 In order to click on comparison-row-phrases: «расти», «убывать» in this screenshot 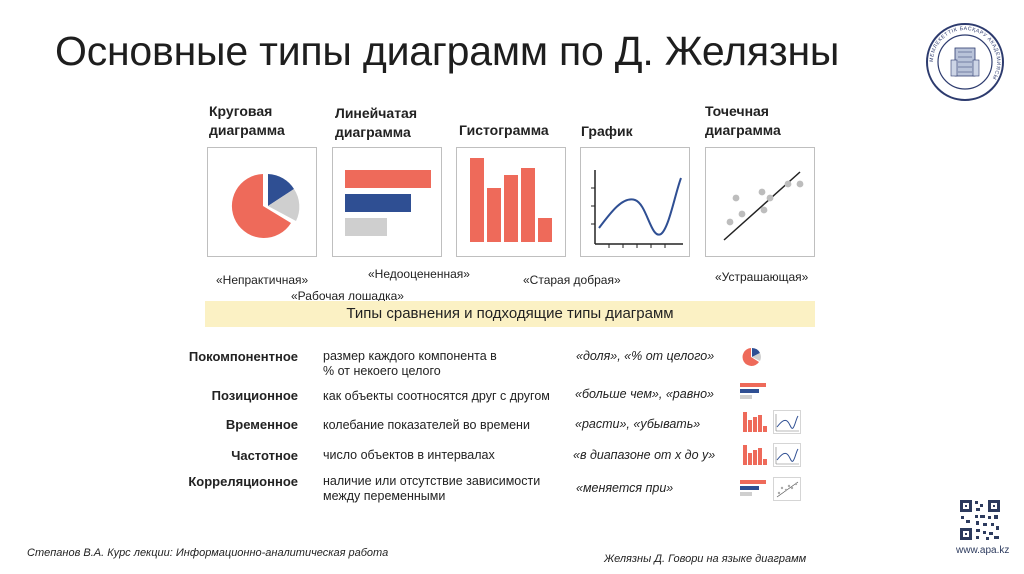, I will do `click(638, 424)`.